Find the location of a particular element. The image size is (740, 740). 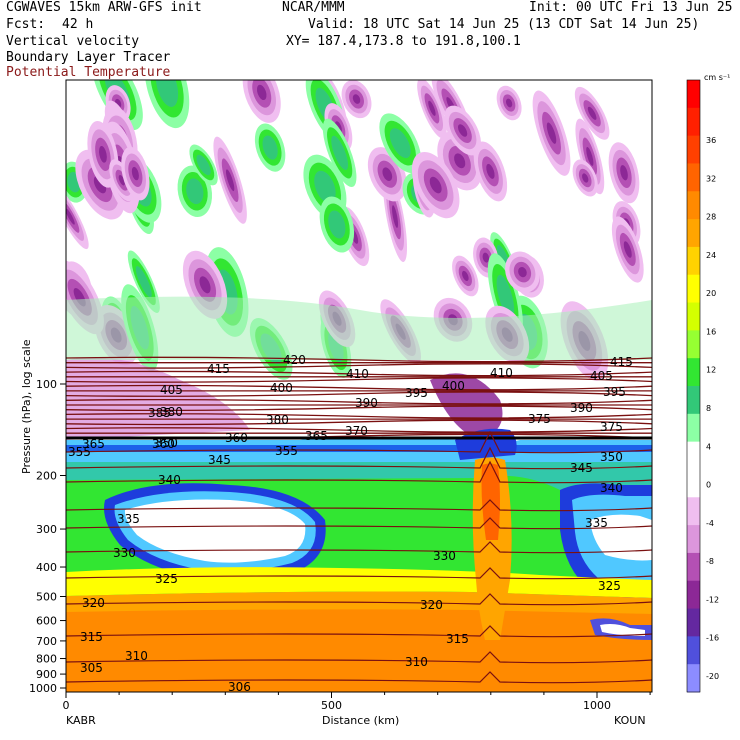

isentrope-label: 400 is located at coordinates (453, 386).